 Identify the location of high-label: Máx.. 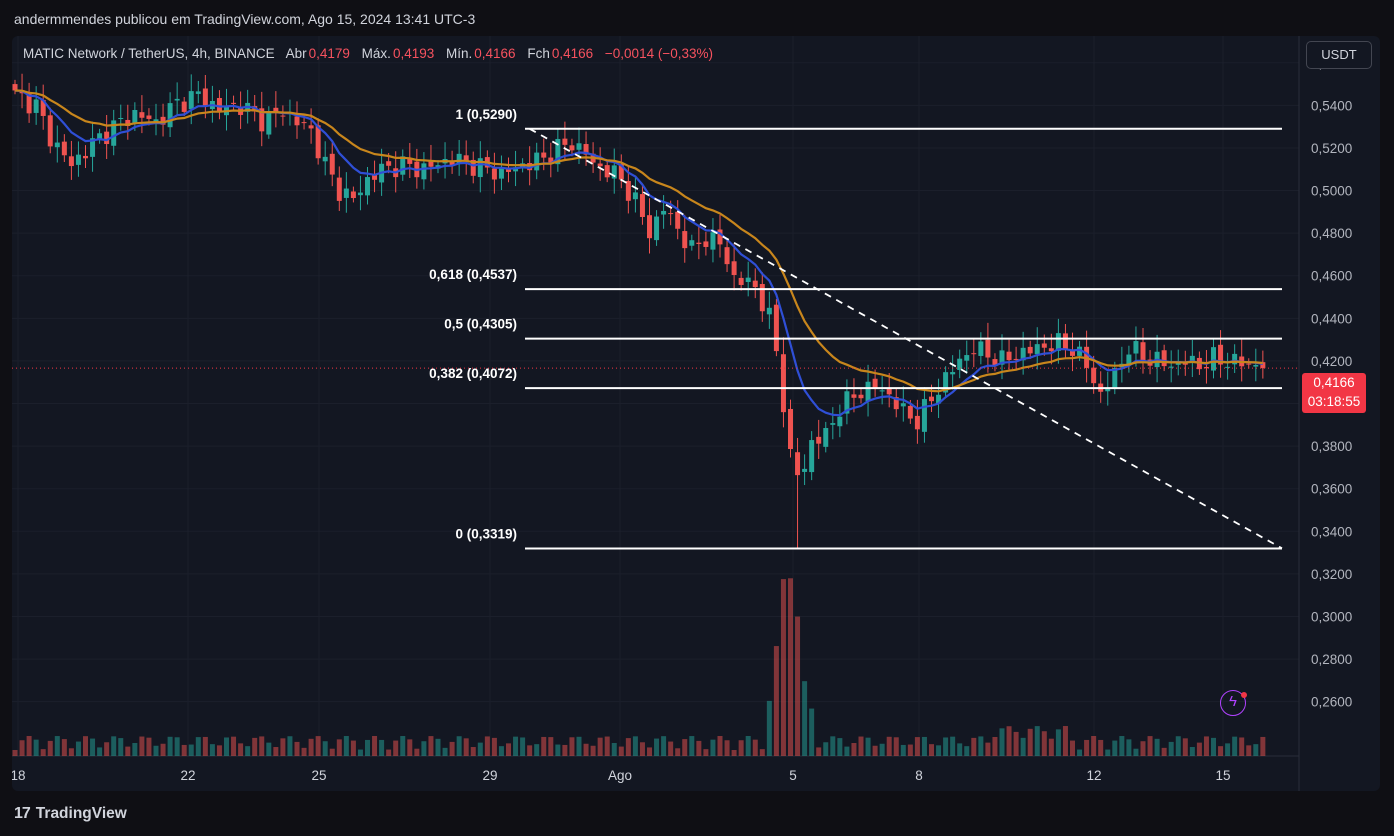
(376, 53).